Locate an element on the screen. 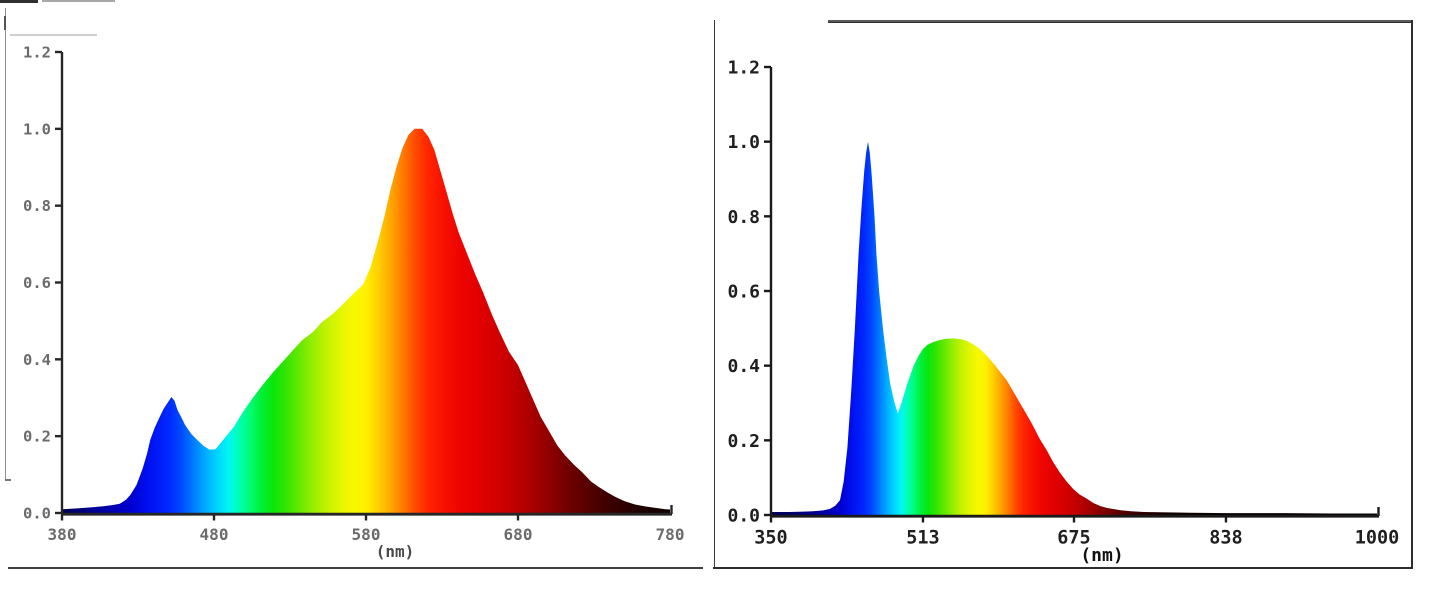 Image resolution: width=1440 pixels, height=611 pixels. x-tick-label: 680 is located at coordinates (518, 534).